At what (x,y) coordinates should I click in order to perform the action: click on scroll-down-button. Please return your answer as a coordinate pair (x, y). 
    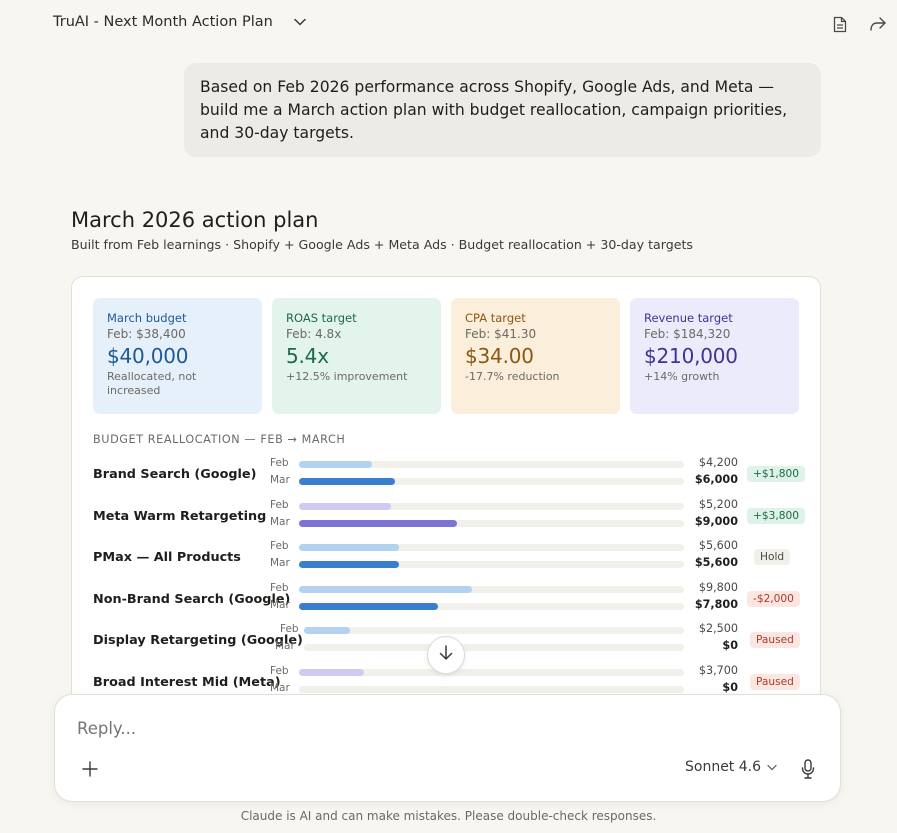
    Looking at the image, I should click on (446, 655).